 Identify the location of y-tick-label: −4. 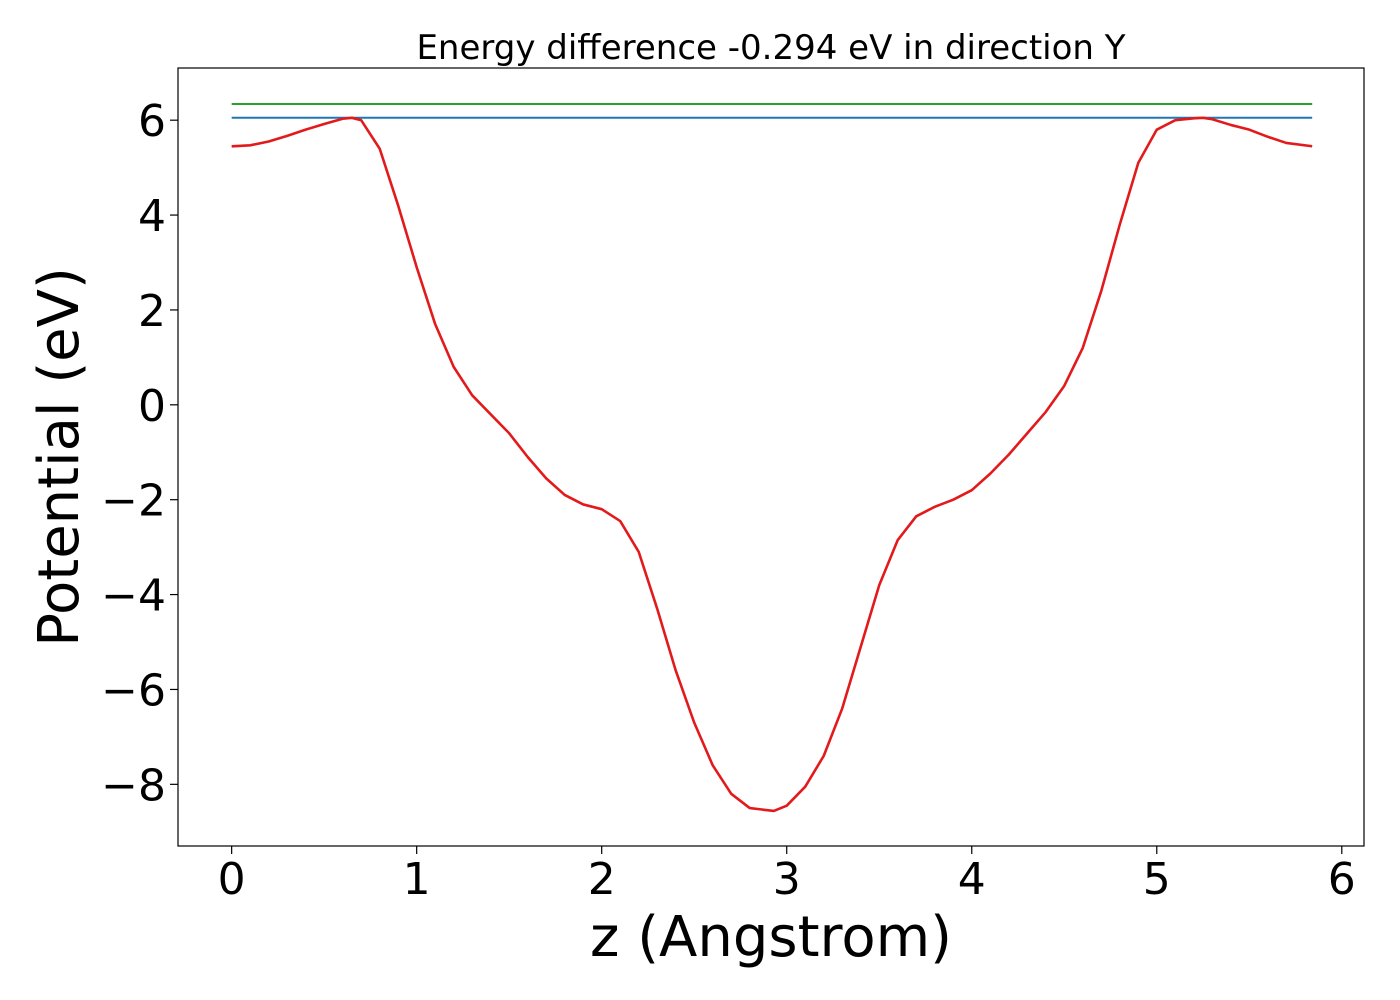
(133, 596).